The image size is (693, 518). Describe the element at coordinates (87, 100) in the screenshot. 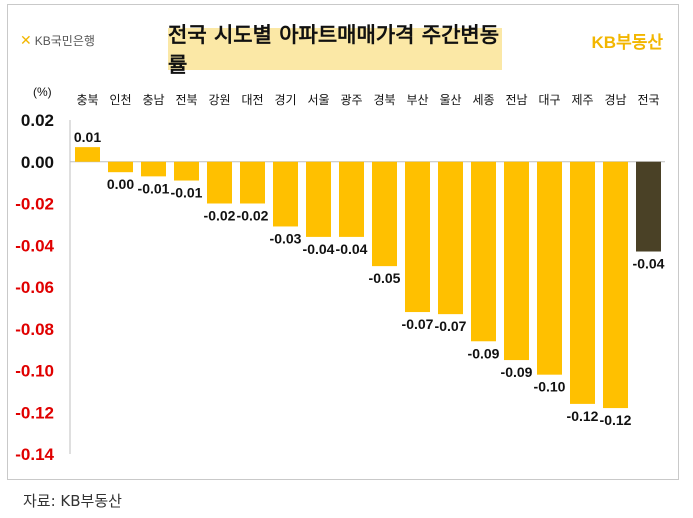

I see `category-label: 충북` at that location.